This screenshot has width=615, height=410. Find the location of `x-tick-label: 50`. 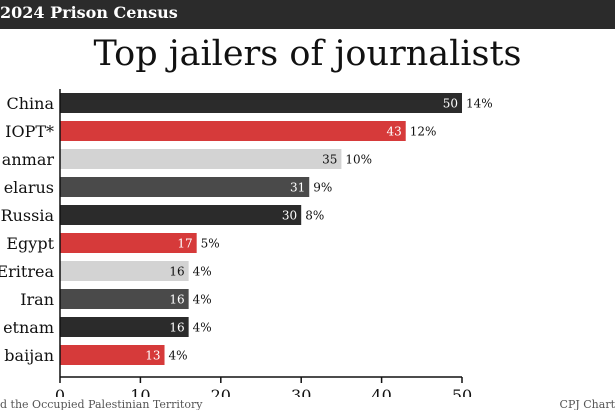

x-tick-label: 50 is located at coordinates (462, 391).